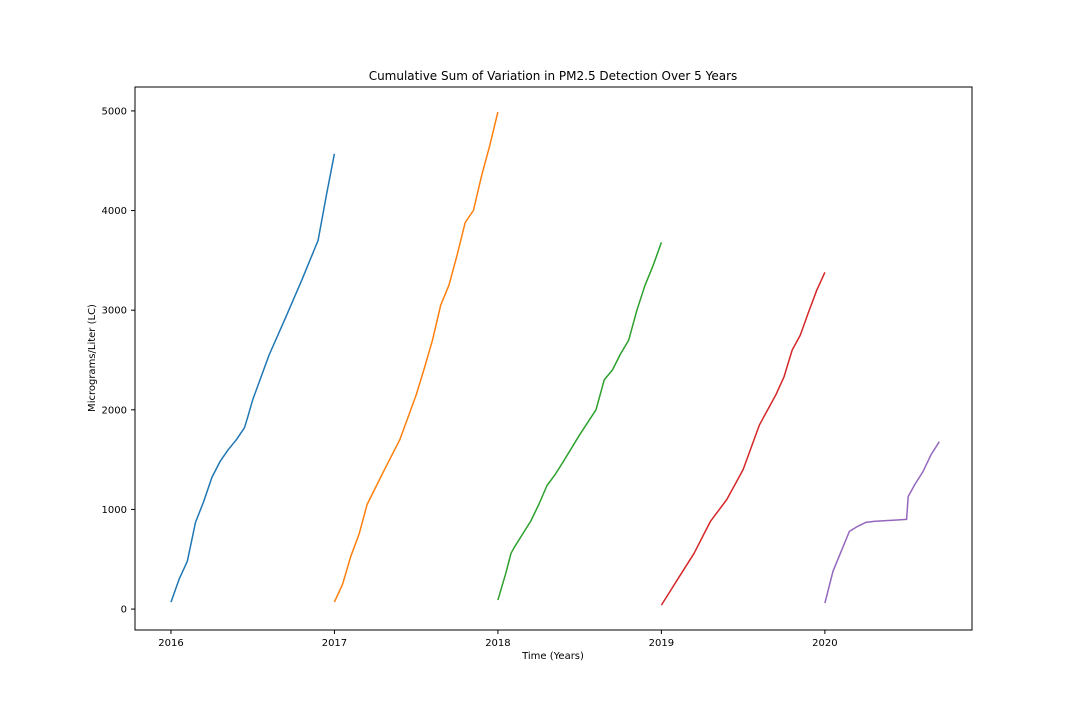  What do you see at coordinates (114, 211) in the screenshot?
I see `y-tick-label: 4000` at bounding box center [114, 211].